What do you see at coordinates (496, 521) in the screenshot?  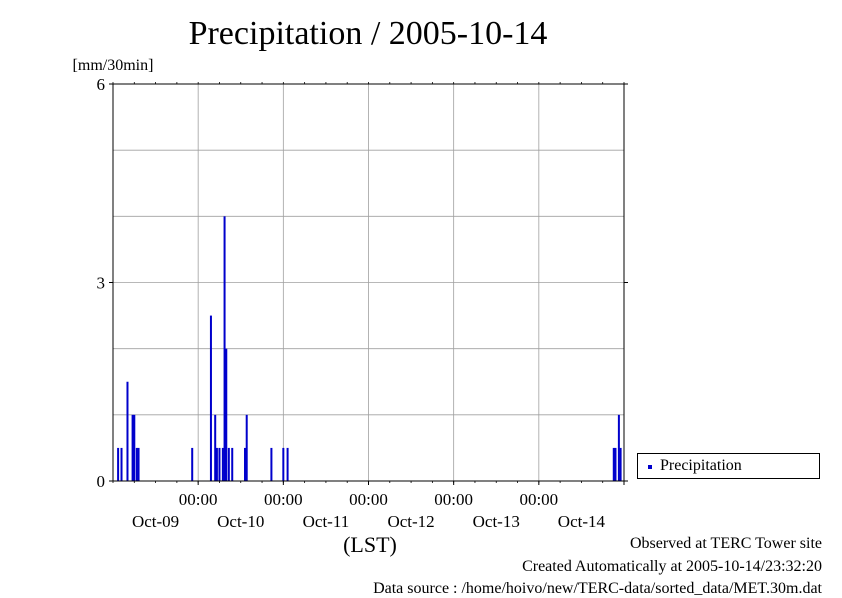 I see `x-tick-date-label: Oct-13` at bounding box center [496, 521].